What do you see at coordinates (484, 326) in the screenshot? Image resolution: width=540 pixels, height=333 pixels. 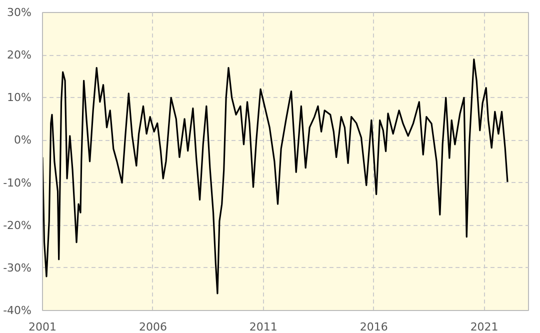 I see `x-tick-label: 2021` at bounding box center [484, 326].